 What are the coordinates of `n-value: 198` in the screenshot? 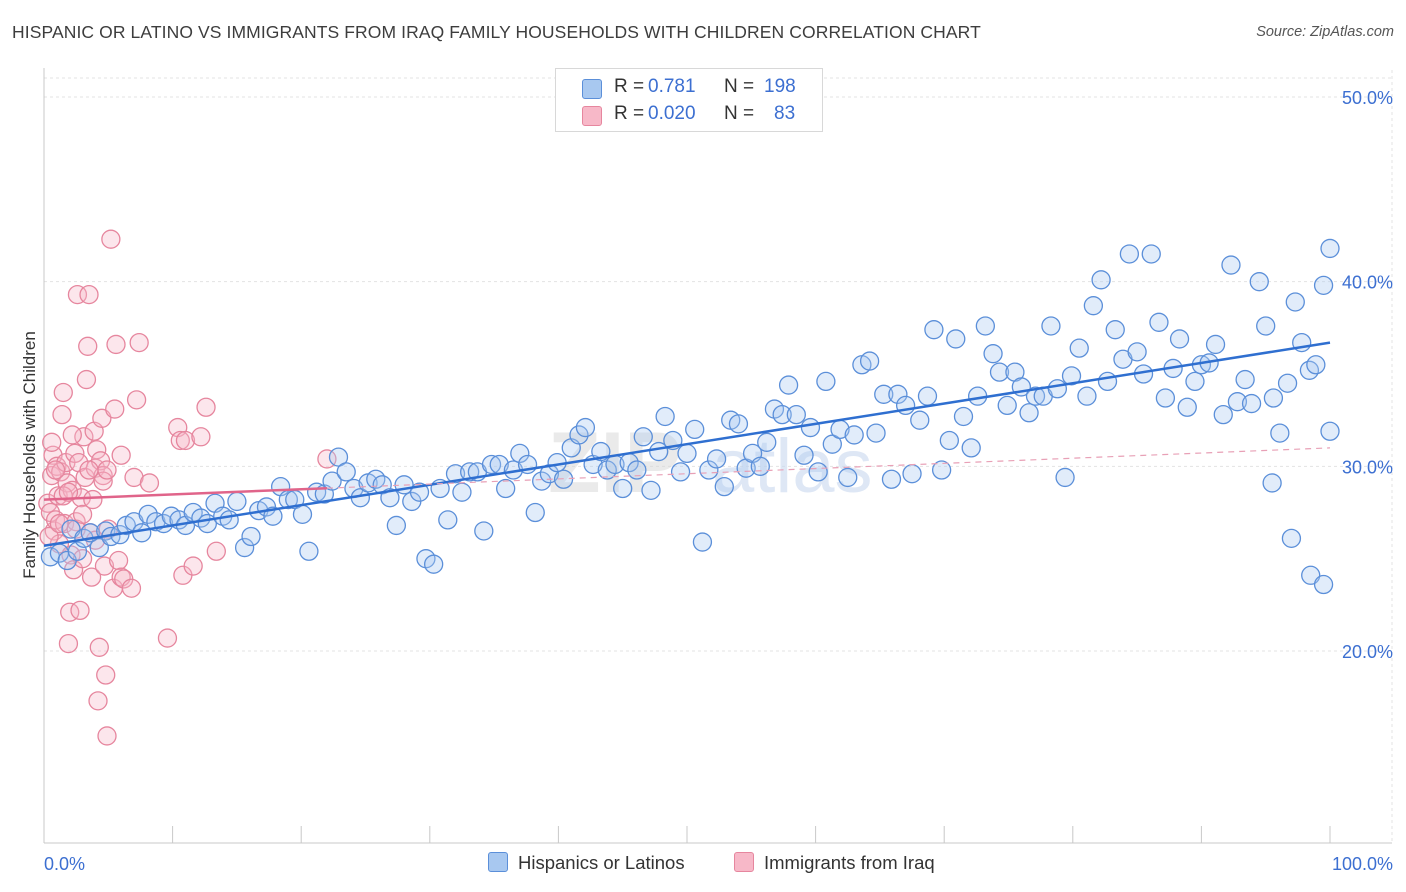 It's located at (780, 86).